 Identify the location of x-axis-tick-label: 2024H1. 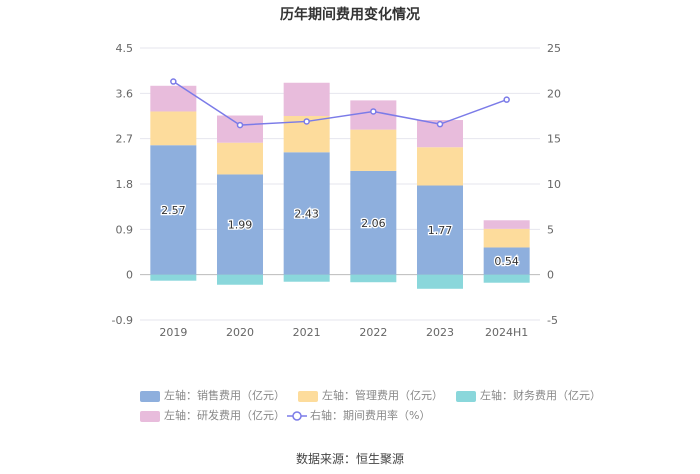
(506, 332).